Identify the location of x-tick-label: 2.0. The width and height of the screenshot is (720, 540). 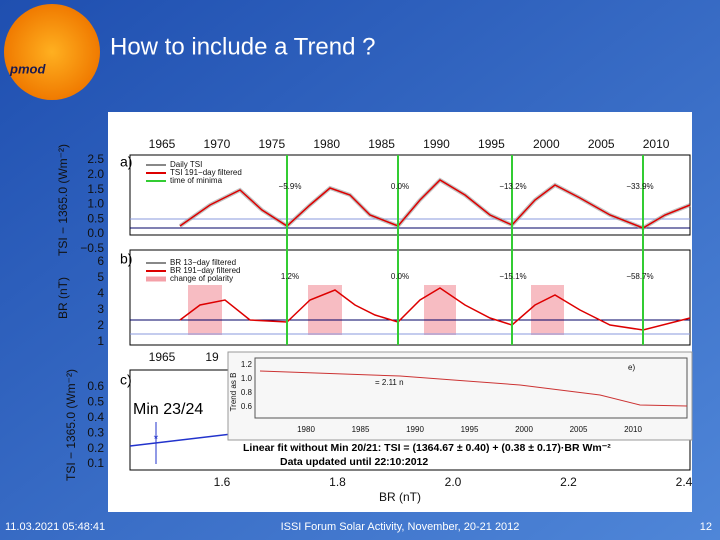
(453, 482).